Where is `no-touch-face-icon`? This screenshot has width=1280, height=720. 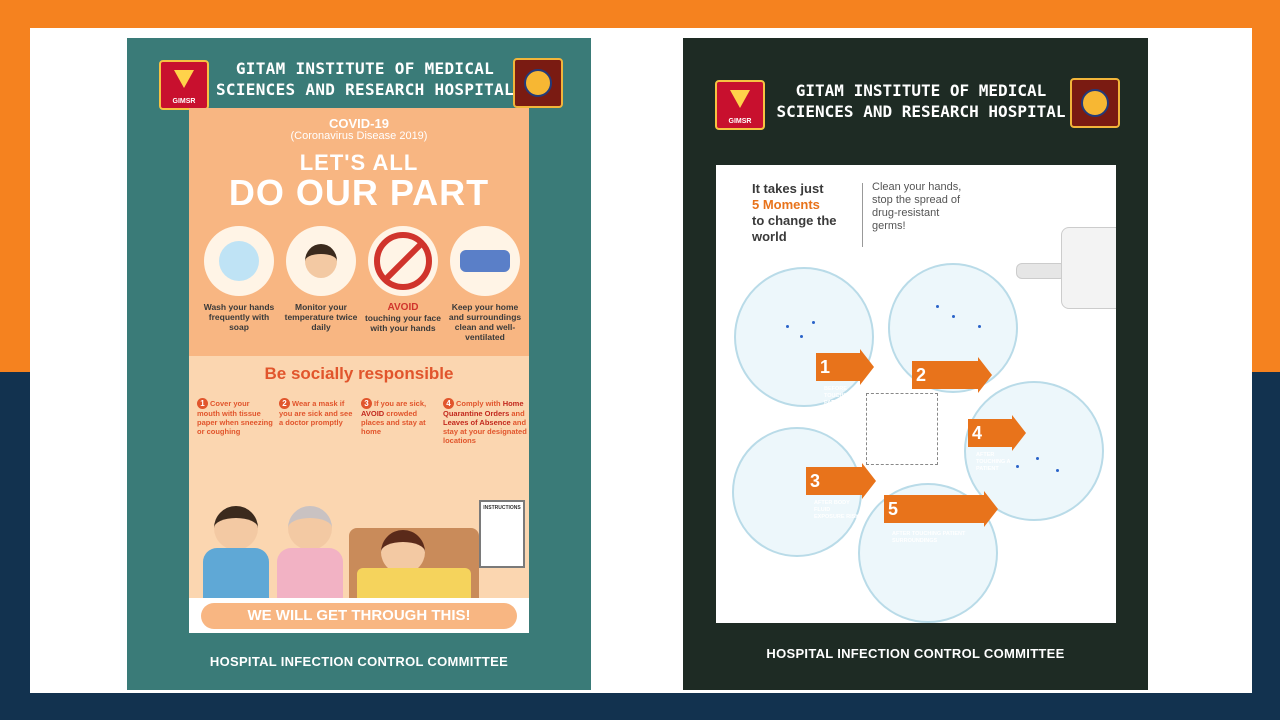
no-touch-face-icon is located at coordinates (403, 261).